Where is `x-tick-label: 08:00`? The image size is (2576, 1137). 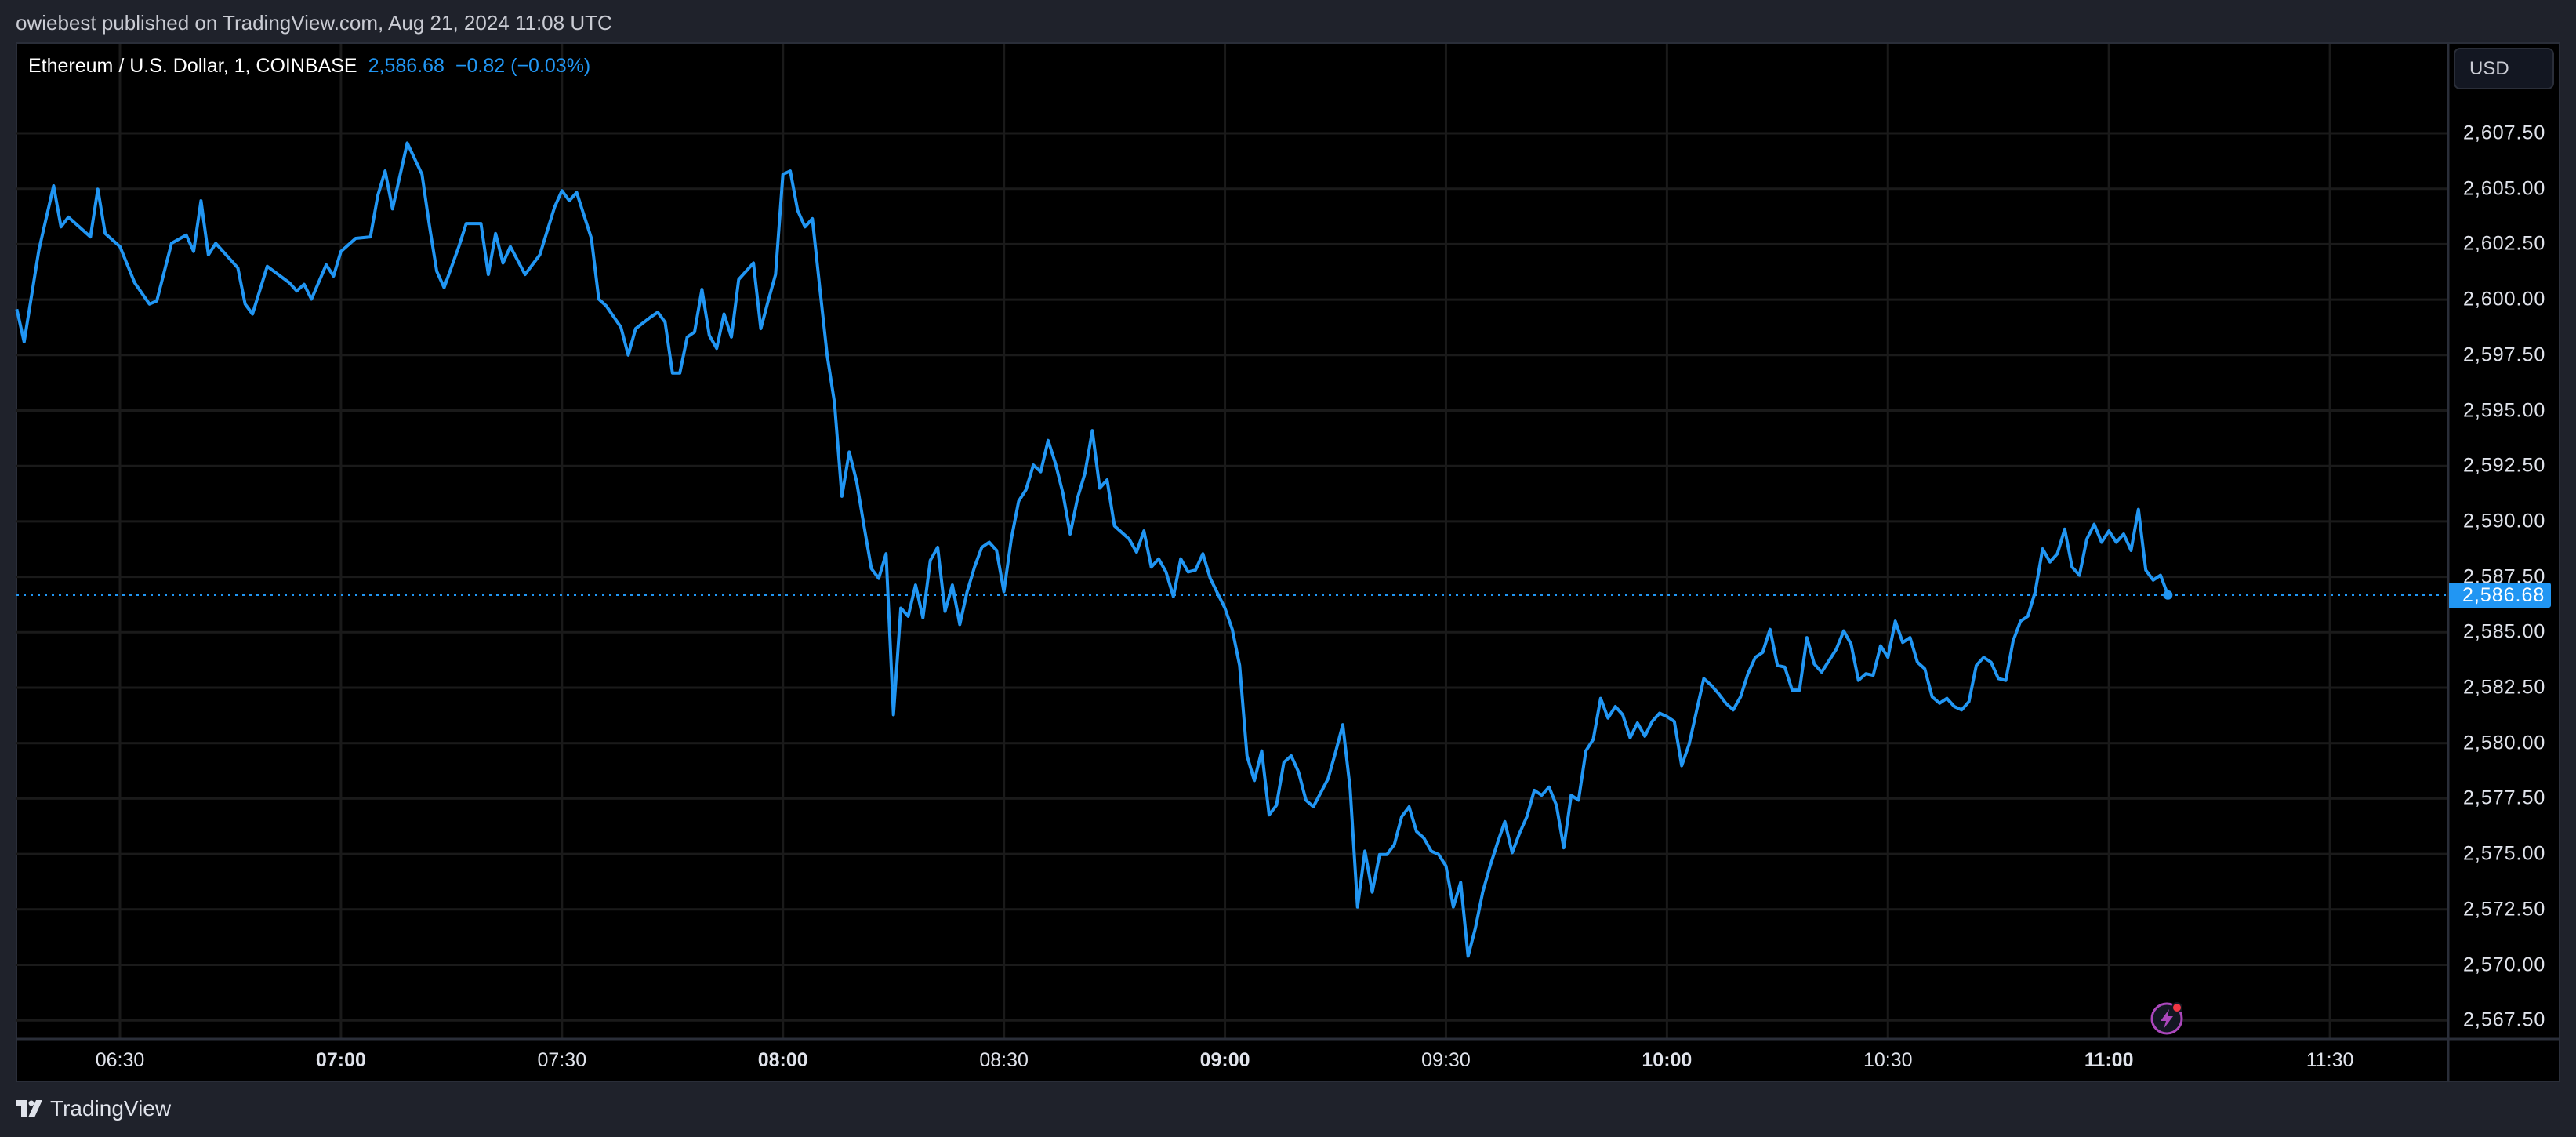
x-tick-label: 08:00 is located at coordinates (783, 1060).